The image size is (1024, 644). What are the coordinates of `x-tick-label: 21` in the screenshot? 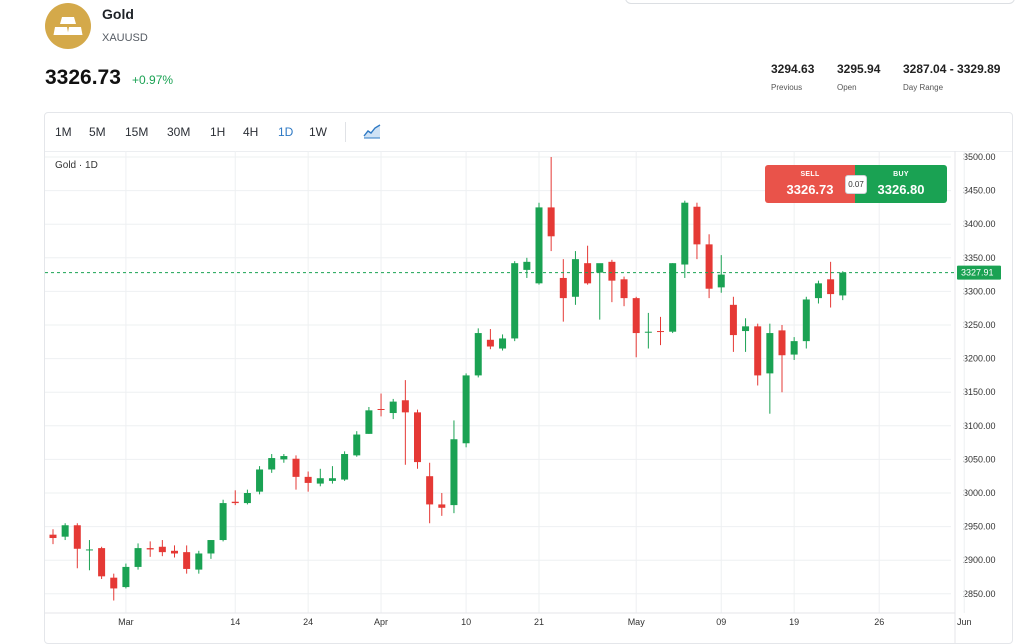 It's located at (539, 622).